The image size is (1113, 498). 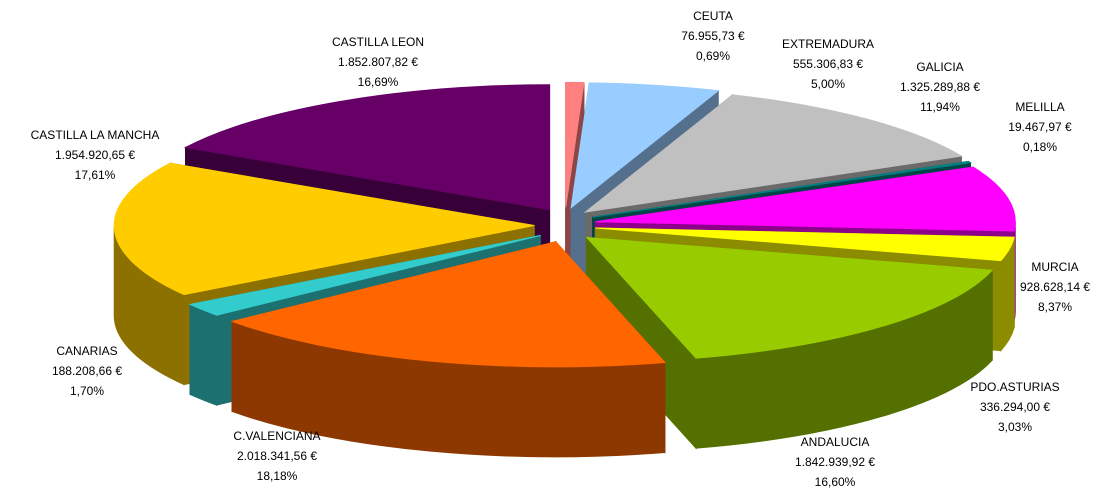 What do you see at coordinates (1014, 387) in the screenshot?
I see `slice-label: PDO.ASTURIAS` at bounding box center [1014, 387].